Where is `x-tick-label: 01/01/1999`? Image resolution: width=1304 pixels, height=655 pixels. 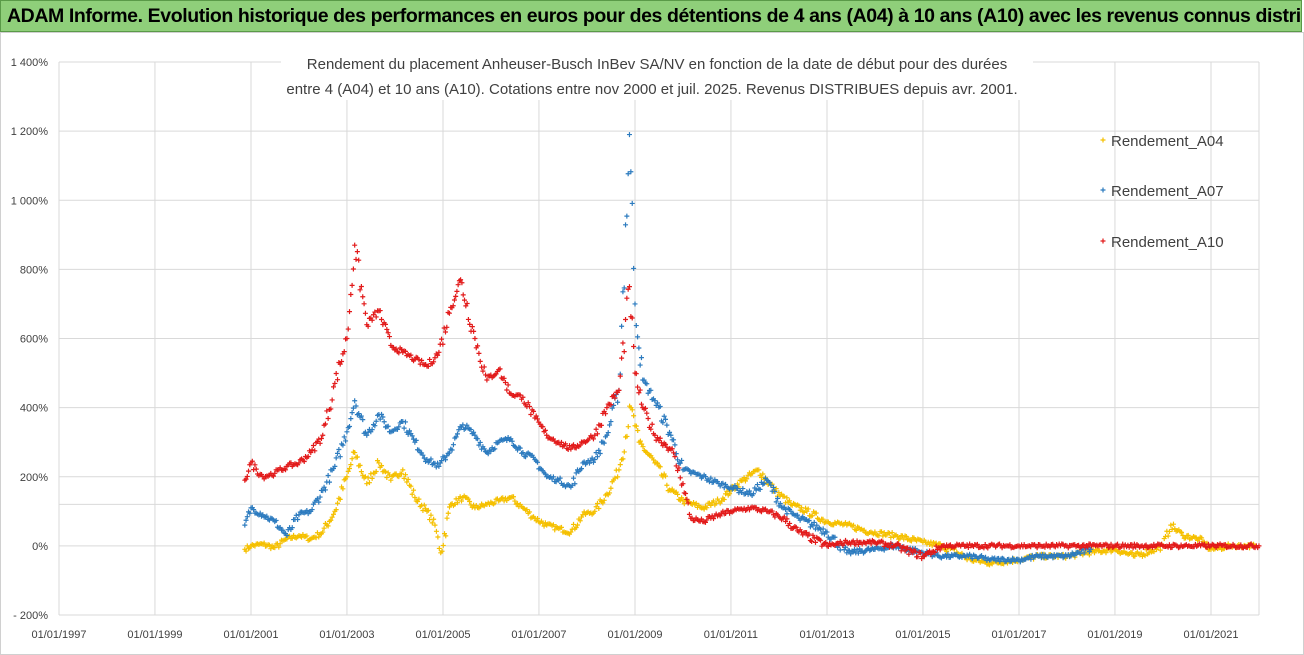 x-tick-label: 01/01/1999 is located at coordinates (154, 635).